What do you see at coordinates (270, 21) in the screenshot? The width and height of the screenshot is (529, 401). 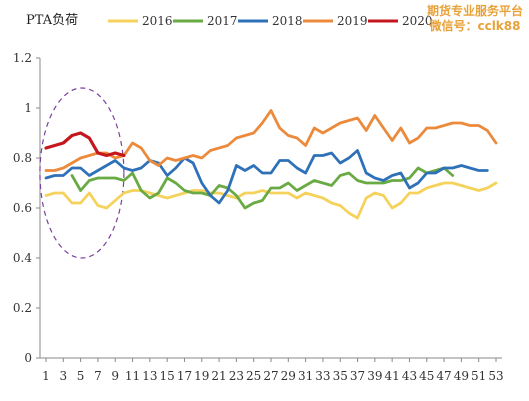 I see `legend: 2016 2017 2018 2019 2020` at bounding box center [270, 21].